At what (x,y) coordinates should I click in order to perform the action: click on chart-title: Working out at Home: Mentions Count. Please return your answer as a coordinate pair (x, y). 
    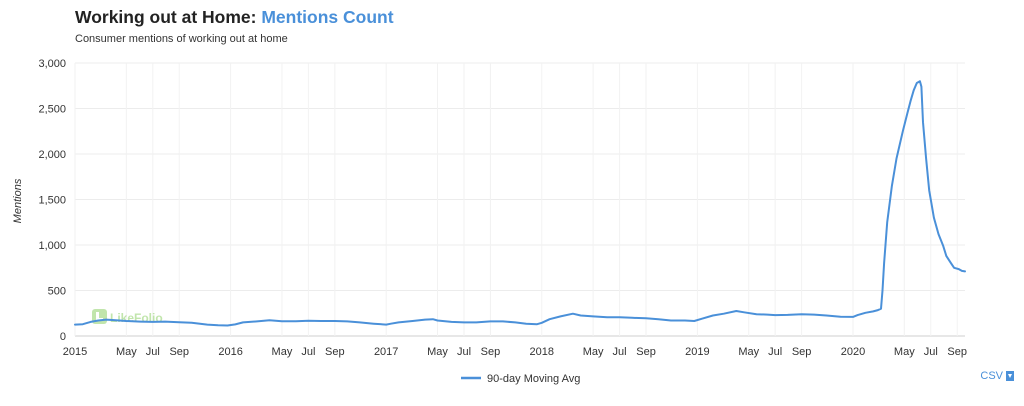
    Looking at the image, I should click on (234, 17).